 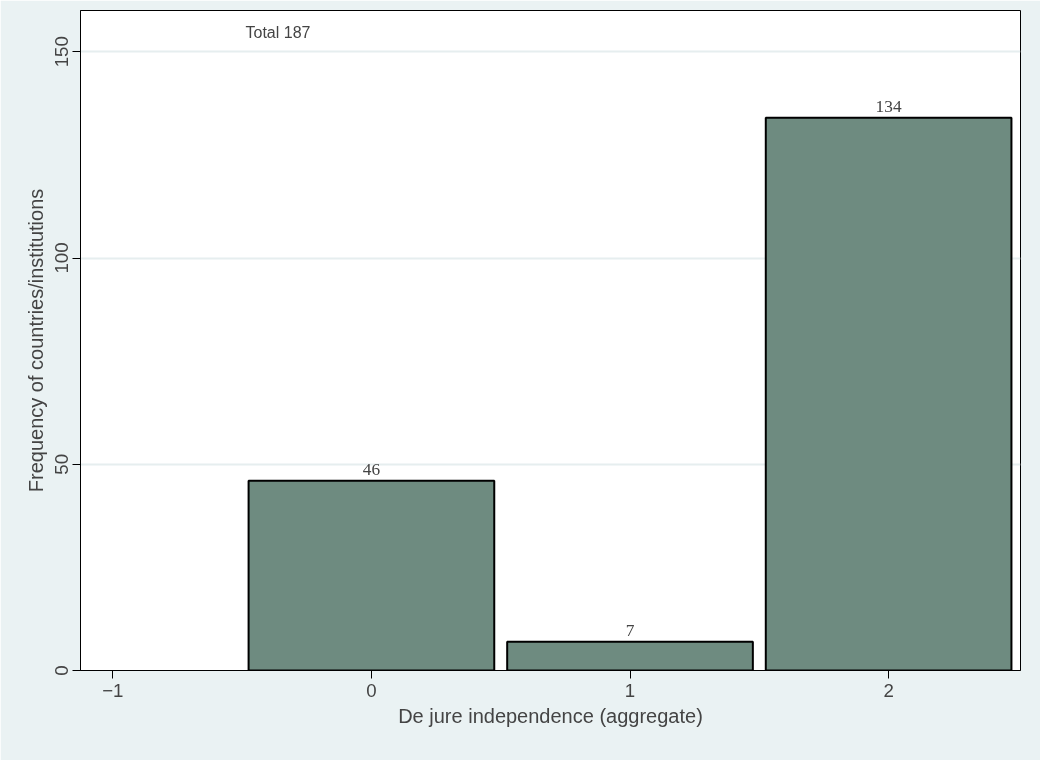 I want to click on x-tick-label: 1, so click(x=630, y=690).